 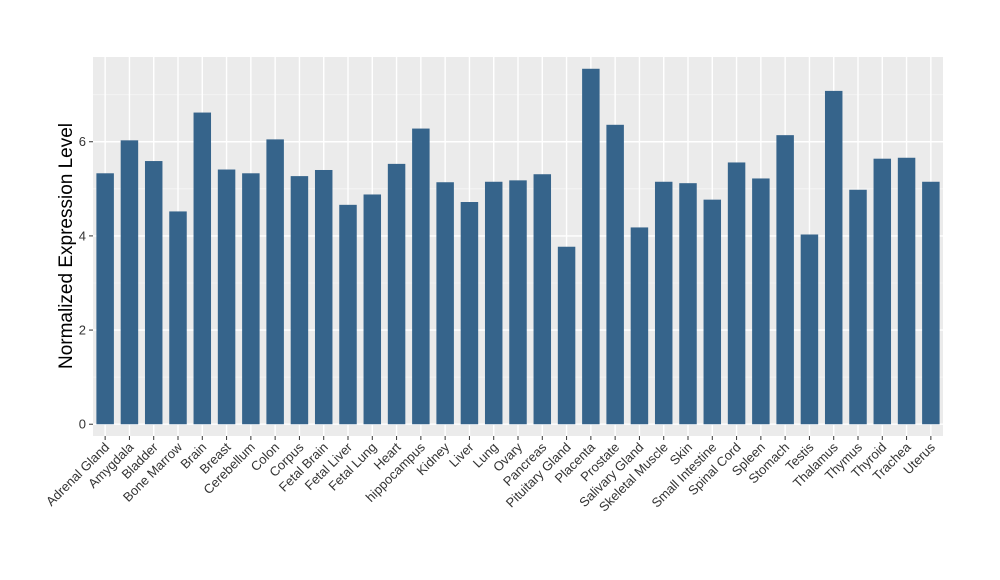 I want to click on y-axis-title: Normalized Expression Level, so click(x=66, y=246).